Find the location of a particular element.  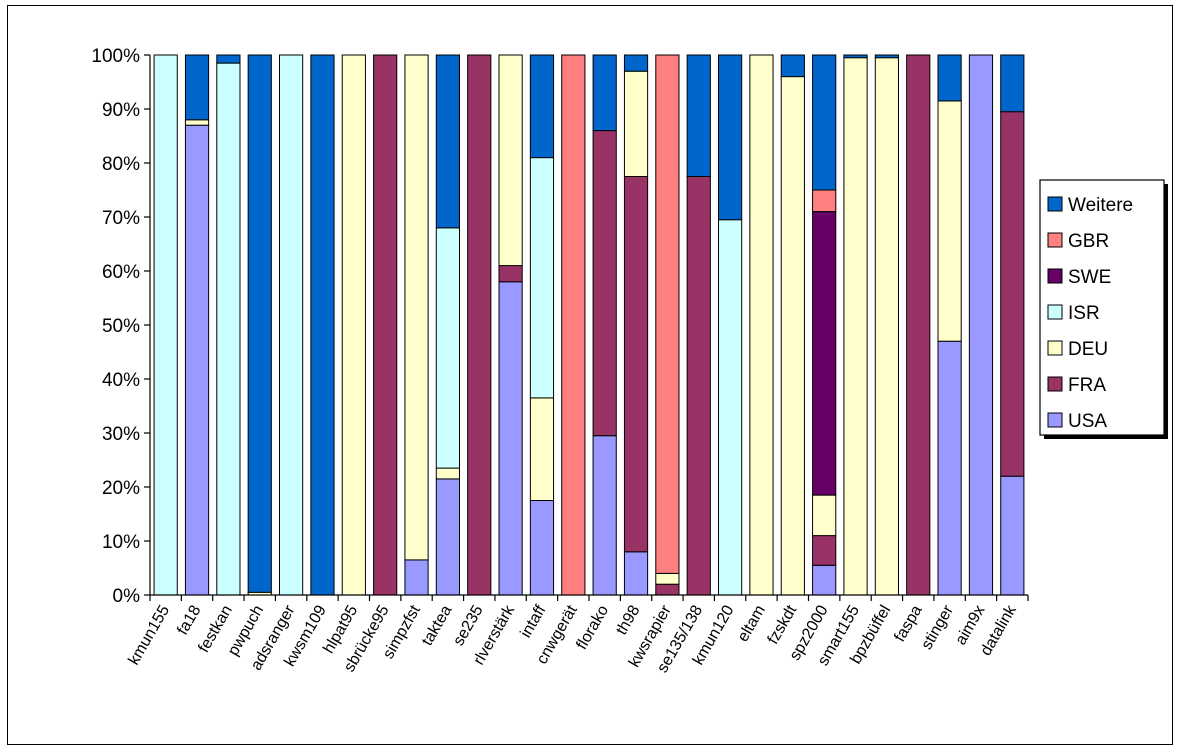

x-tick-label: fa18 is located at coordinates (189, 620).